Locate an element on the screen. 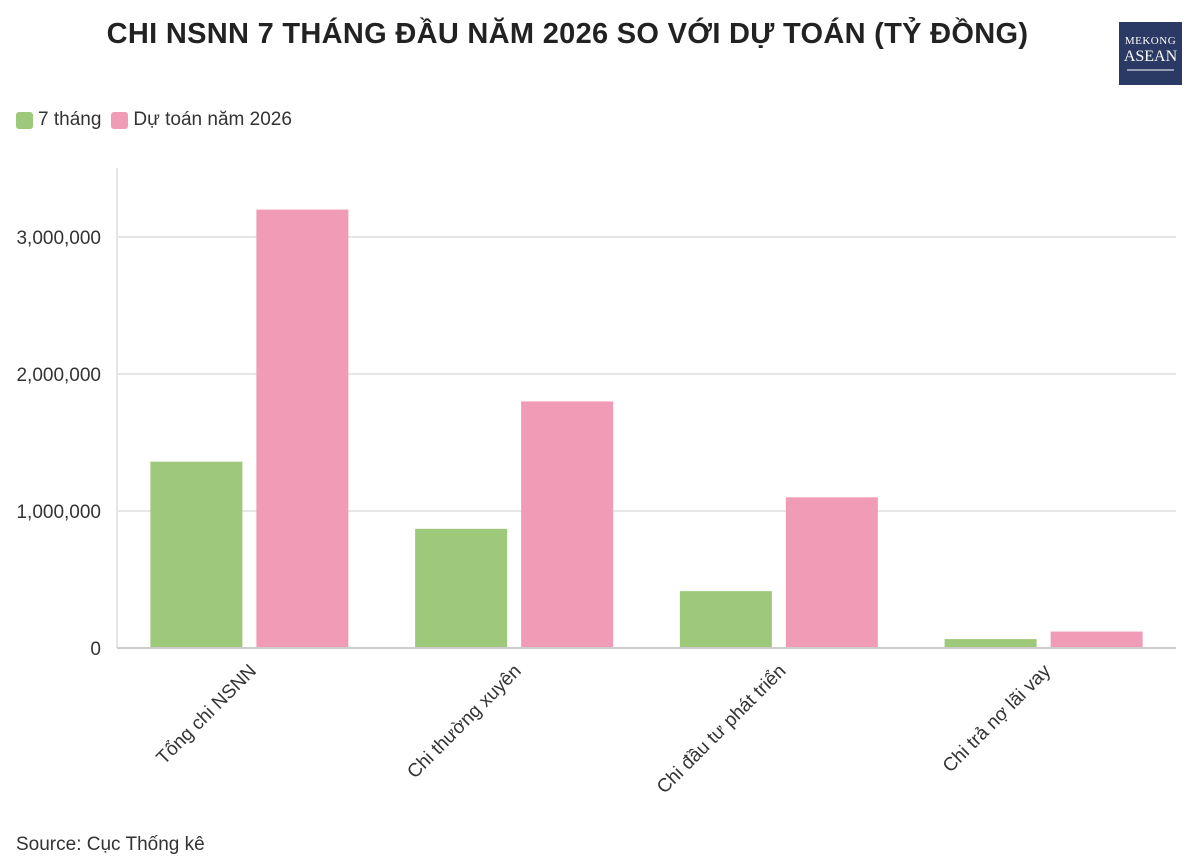 Image resolution: width=1200 pixels, height=863 pixels. x-tick-label: Chi đầu tư phát triển is located at coordinates (721, 729).